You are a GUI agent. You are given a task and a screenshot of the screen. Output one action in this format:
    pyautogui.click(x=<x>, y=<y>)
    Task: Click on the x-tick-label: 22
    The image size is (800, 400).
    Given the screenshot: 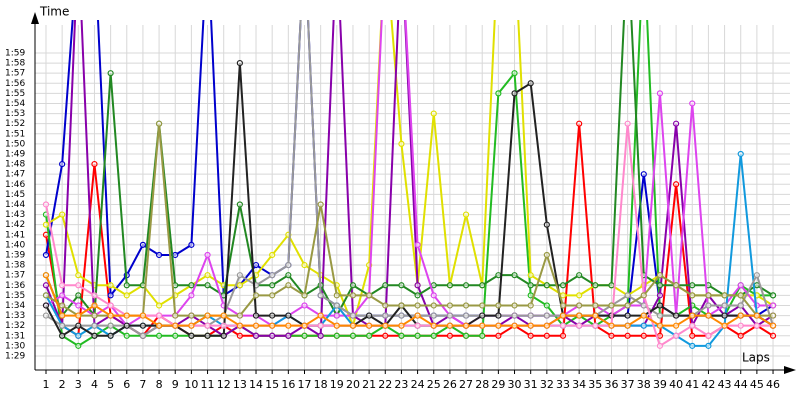 What is the action you would take?
    pyautogui.click(x=385, y=384)
    